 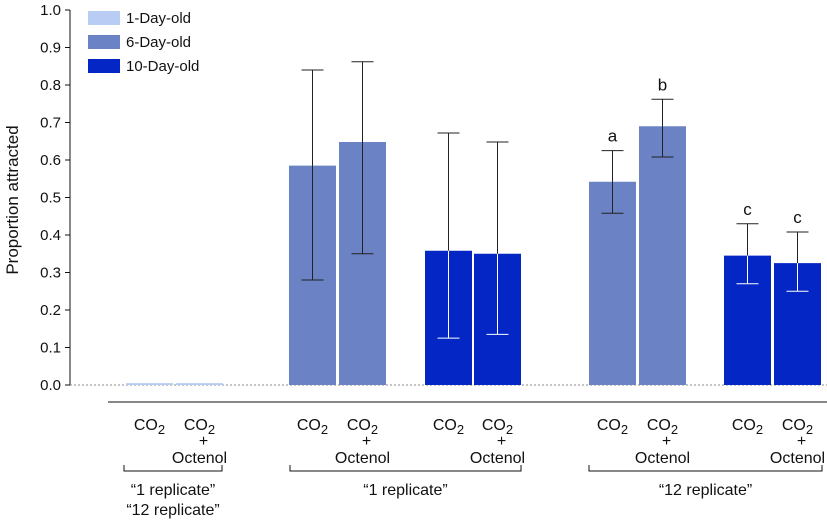 I want to click on significance-letter: a, so click(x=613, y=136).